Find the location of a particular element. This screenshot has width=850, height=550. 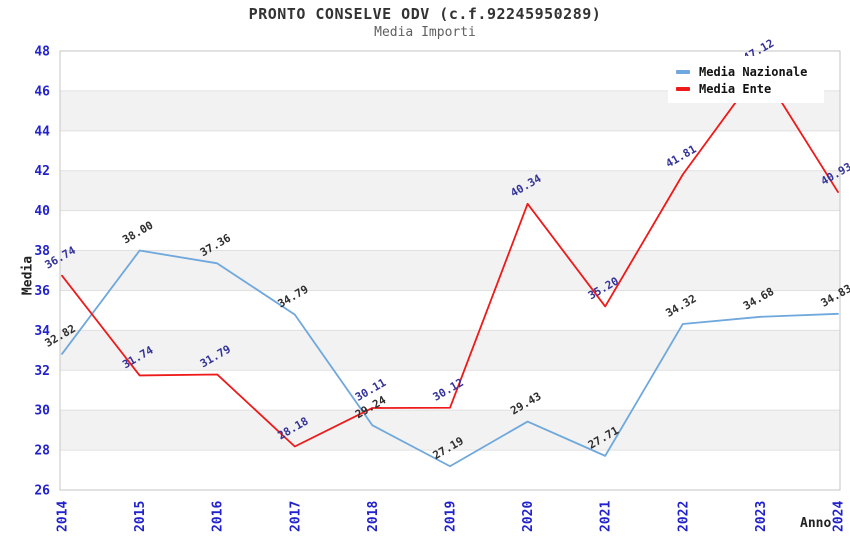

y-tick-label: 40 is located at coordinates (42, 211).